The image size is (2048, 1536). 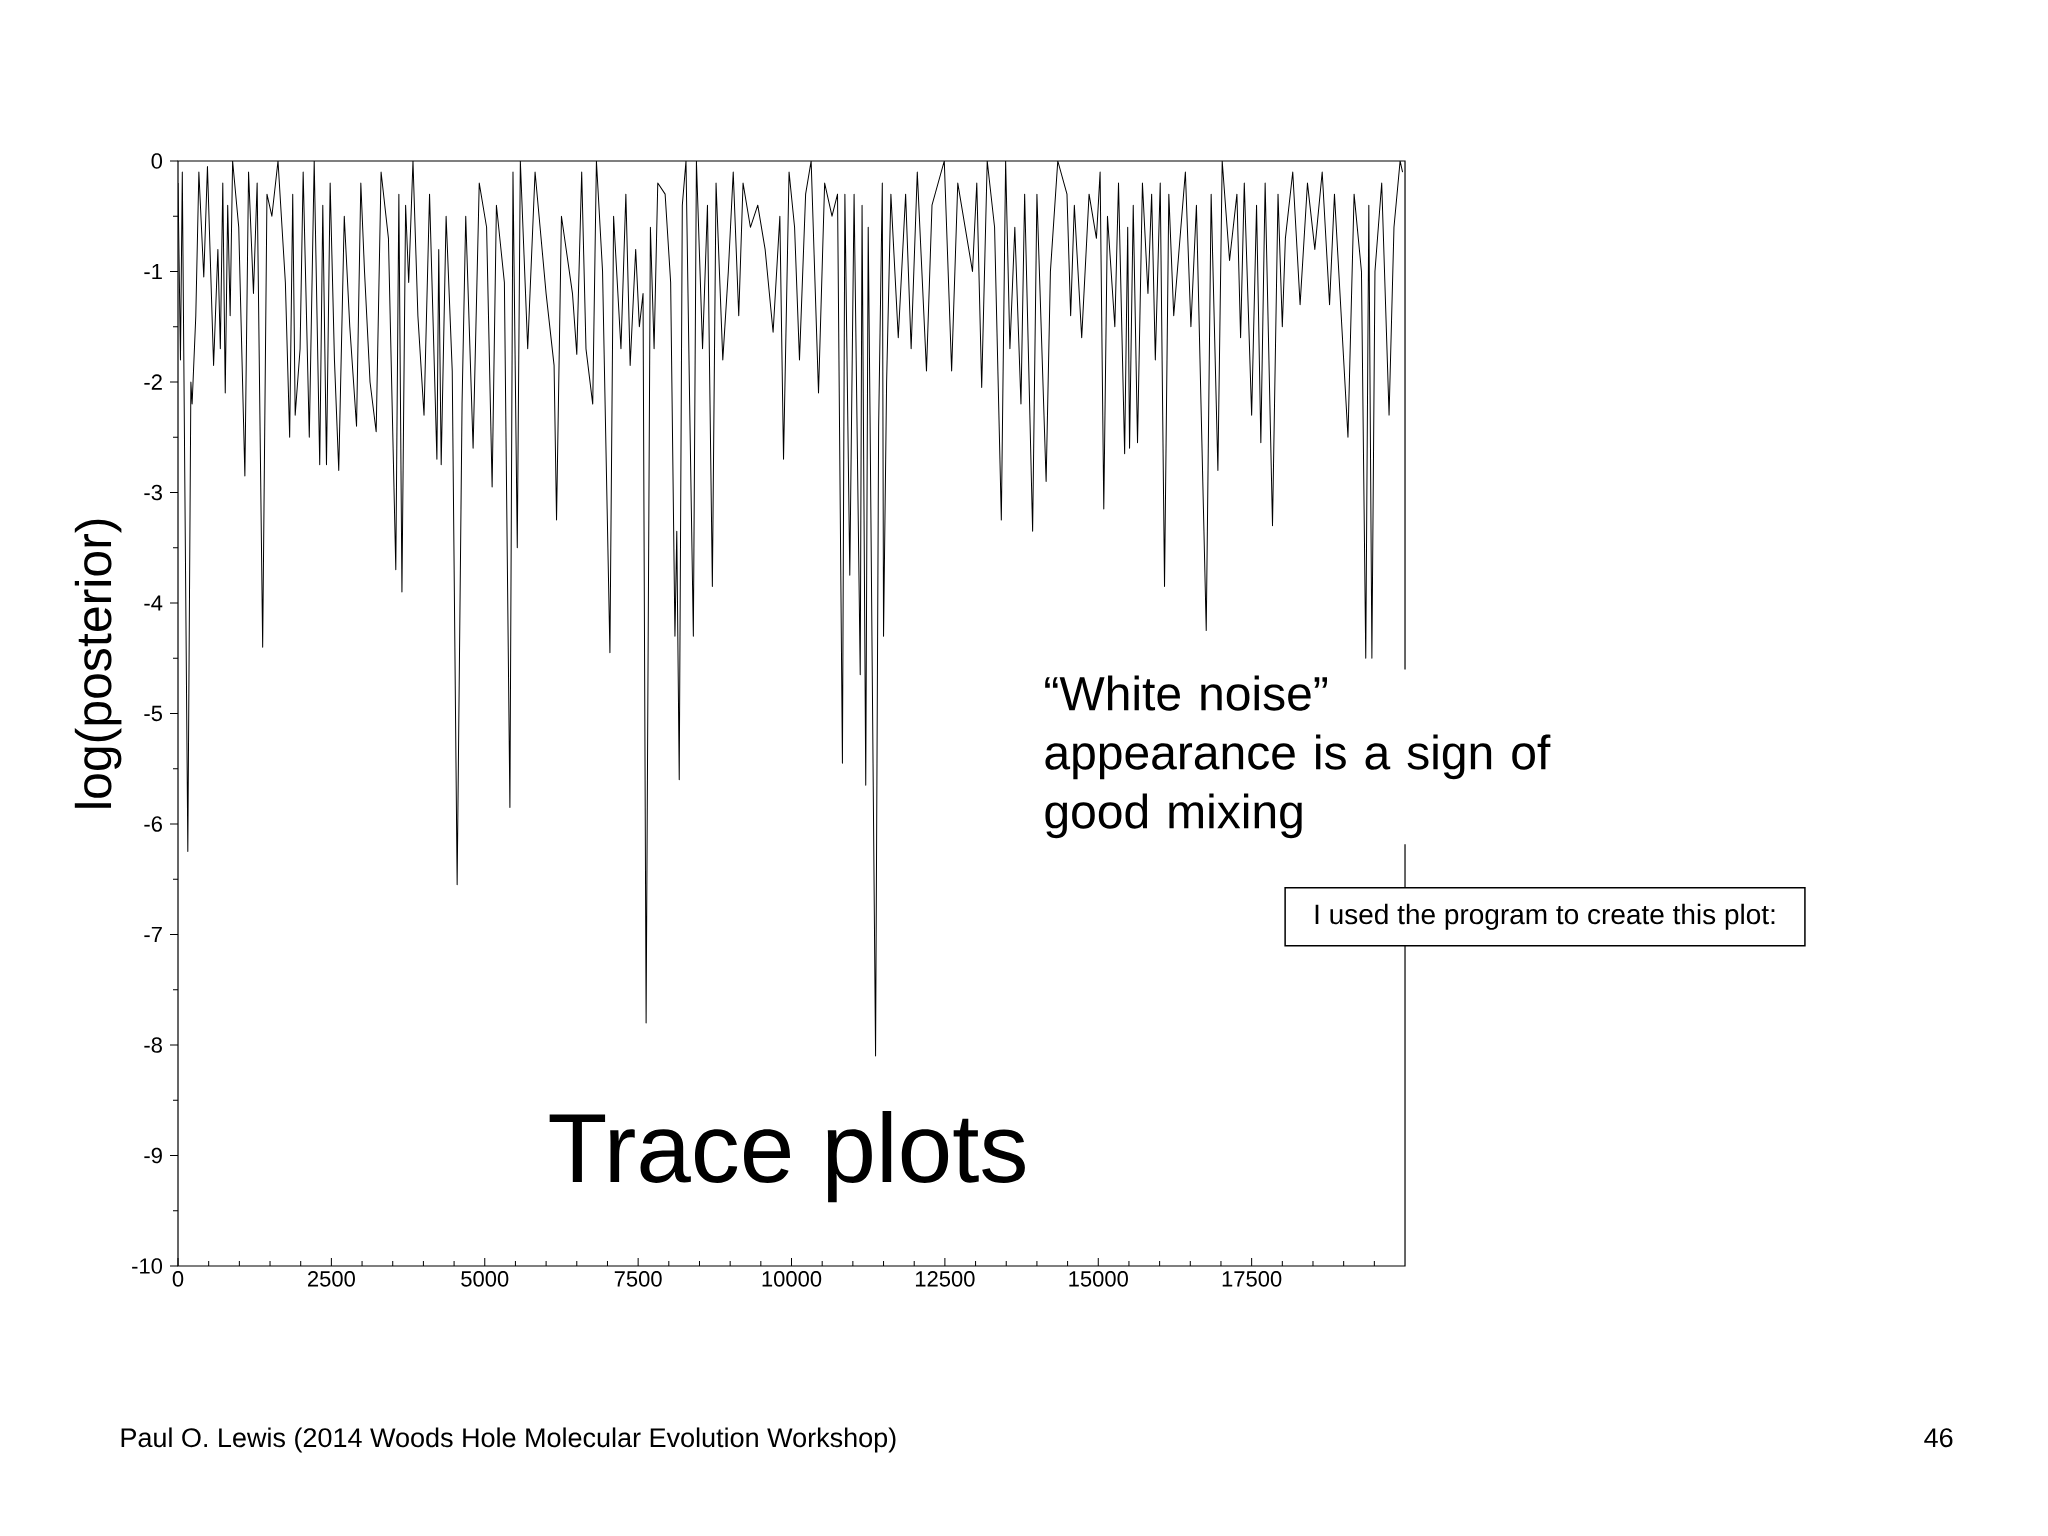 What do you see at coordinates (787, 1156) in the screenshot?
I see `text: Trace plots` at bounding box center [787, 1156].